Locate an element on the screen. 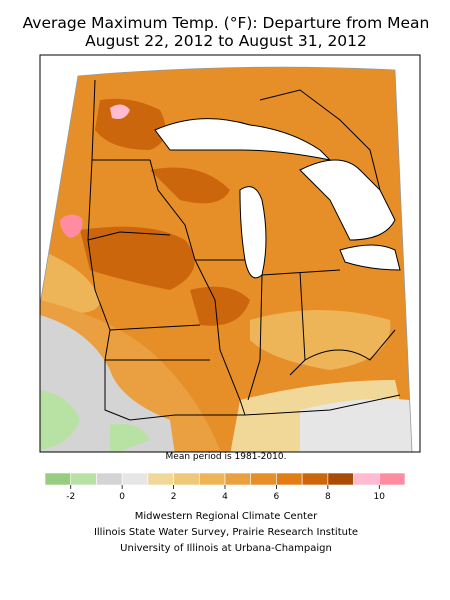 This screenshot has height=600, width=450. legend-tick-label: 4 is located at coordinates (225, 497).